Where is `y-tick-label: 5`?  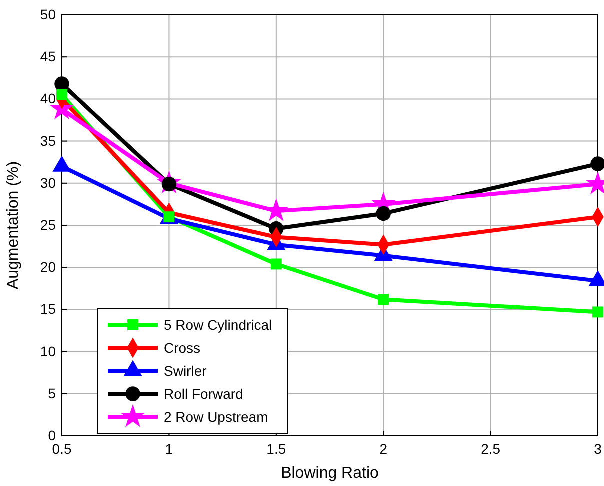
y-tick-label: 5 is located at coordinates (52, 393).